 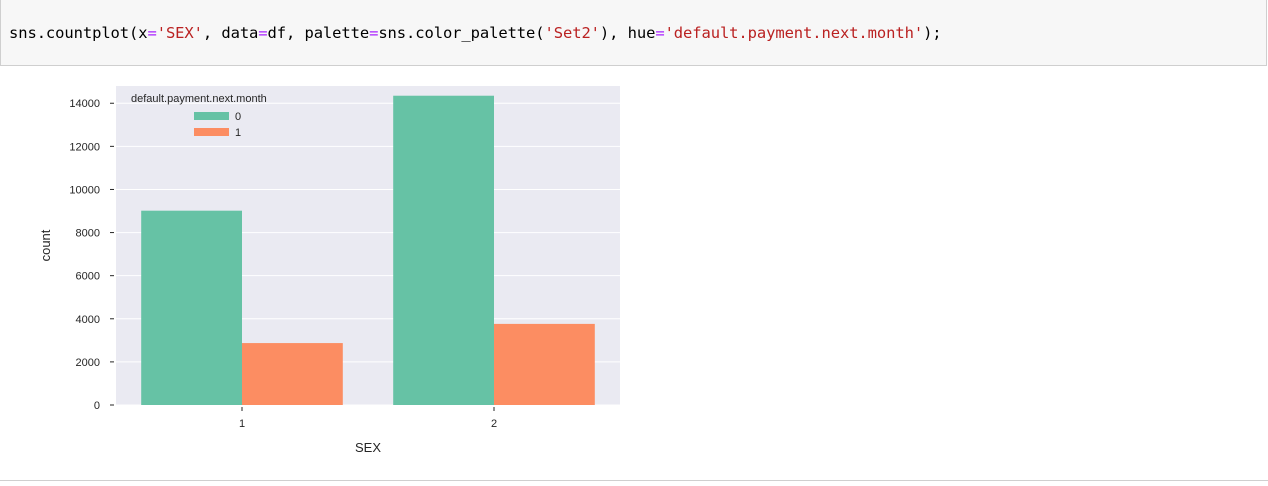 I want to click on y-tick-label: 10000, so click(x=84, y=190).